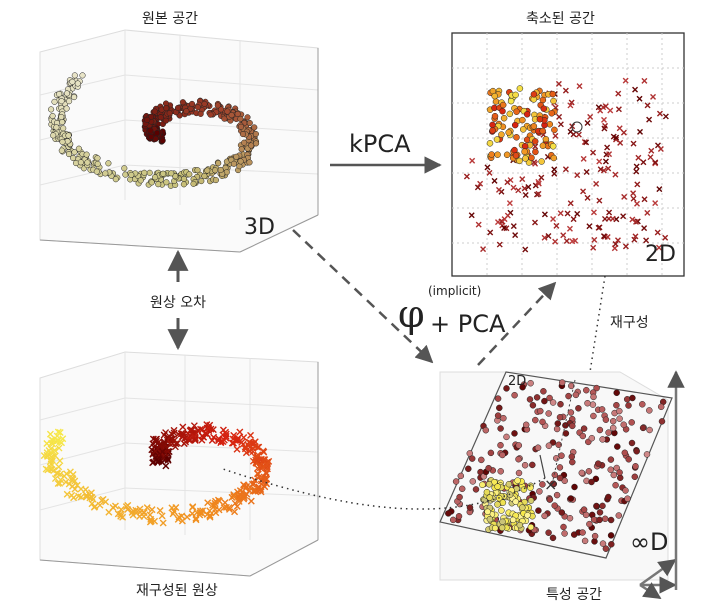 The height and width of the screenshot is (605, 718). I want to click on feature-space-title: 특성 공간, so click(574, 595).